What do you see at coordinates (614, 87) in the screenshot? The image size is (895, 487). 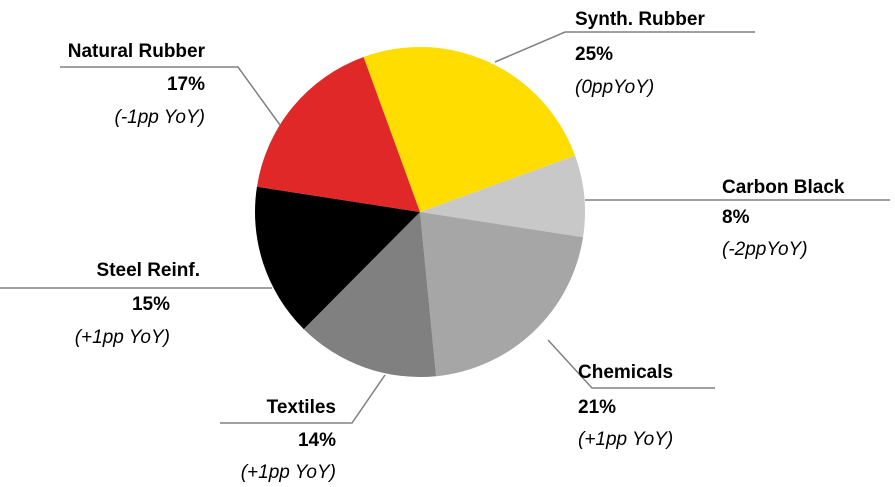 I see `slice-note: (0ppYoY)` at bounding box center [614, 87].